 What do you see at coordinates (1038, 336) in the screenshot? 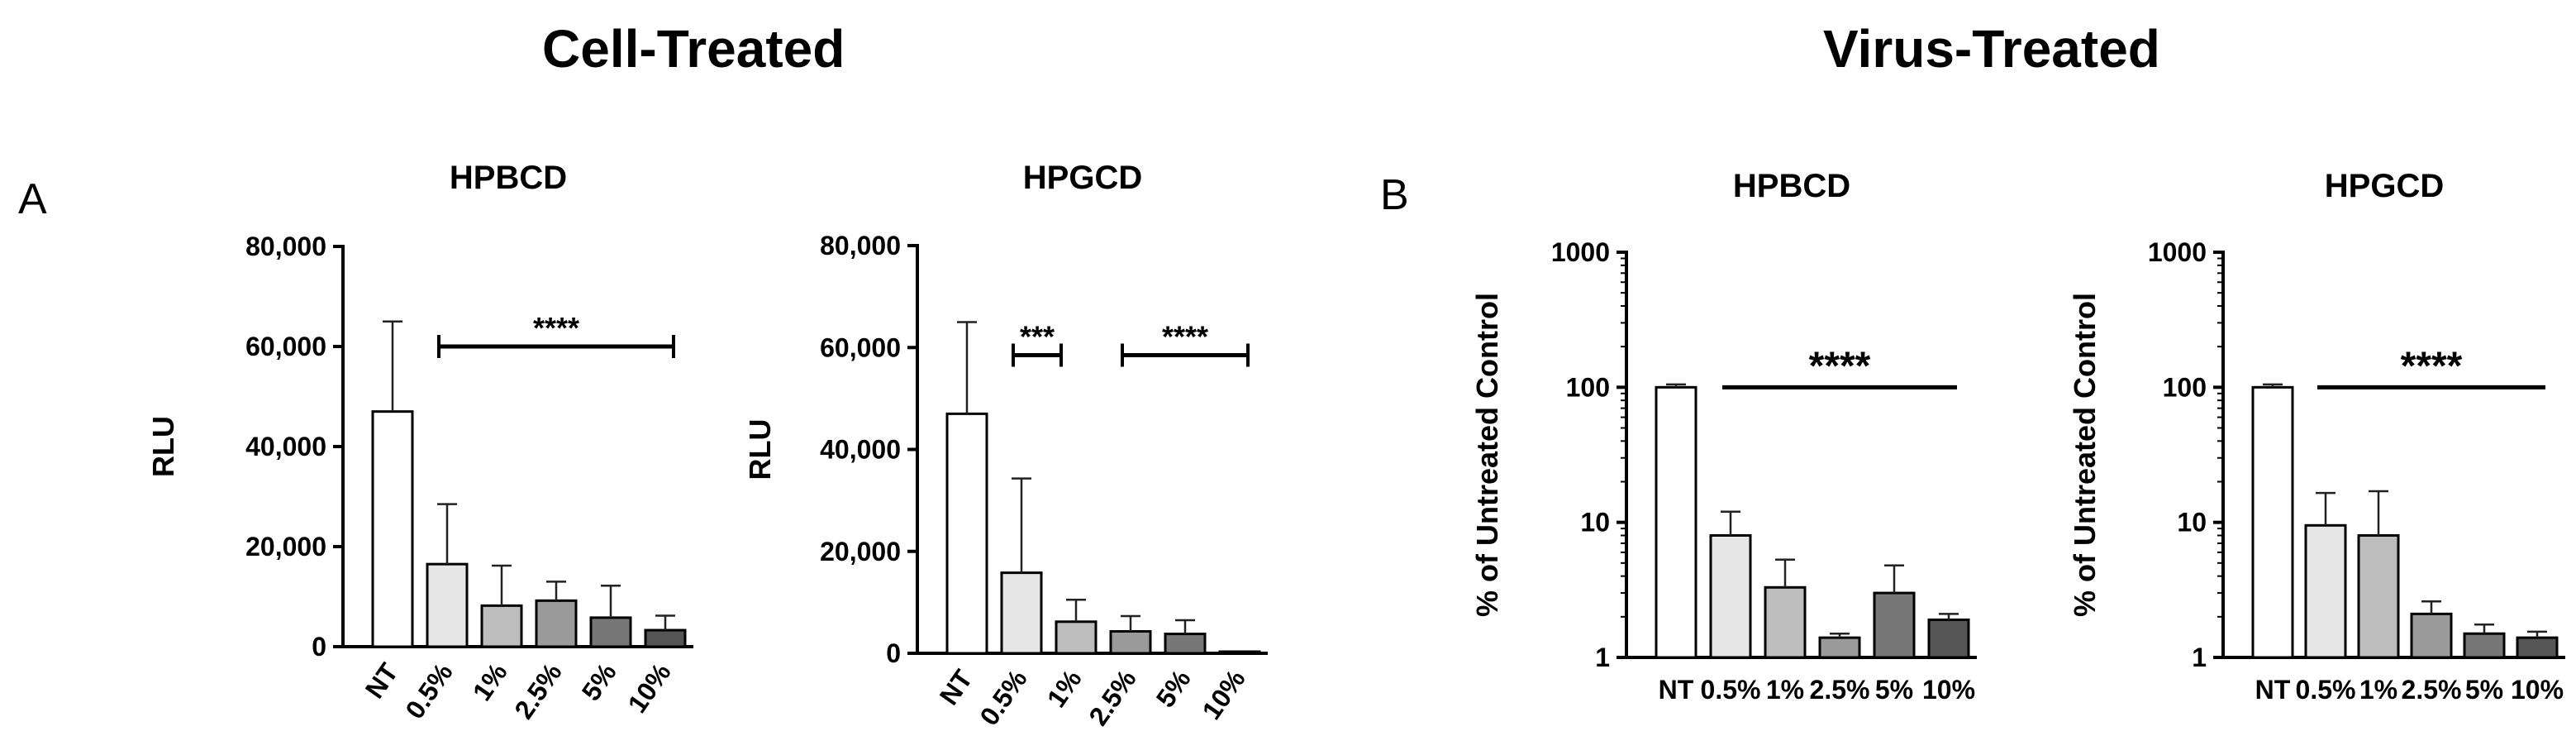
I see `significance-label: ***` at bounding box center [1038, 336].